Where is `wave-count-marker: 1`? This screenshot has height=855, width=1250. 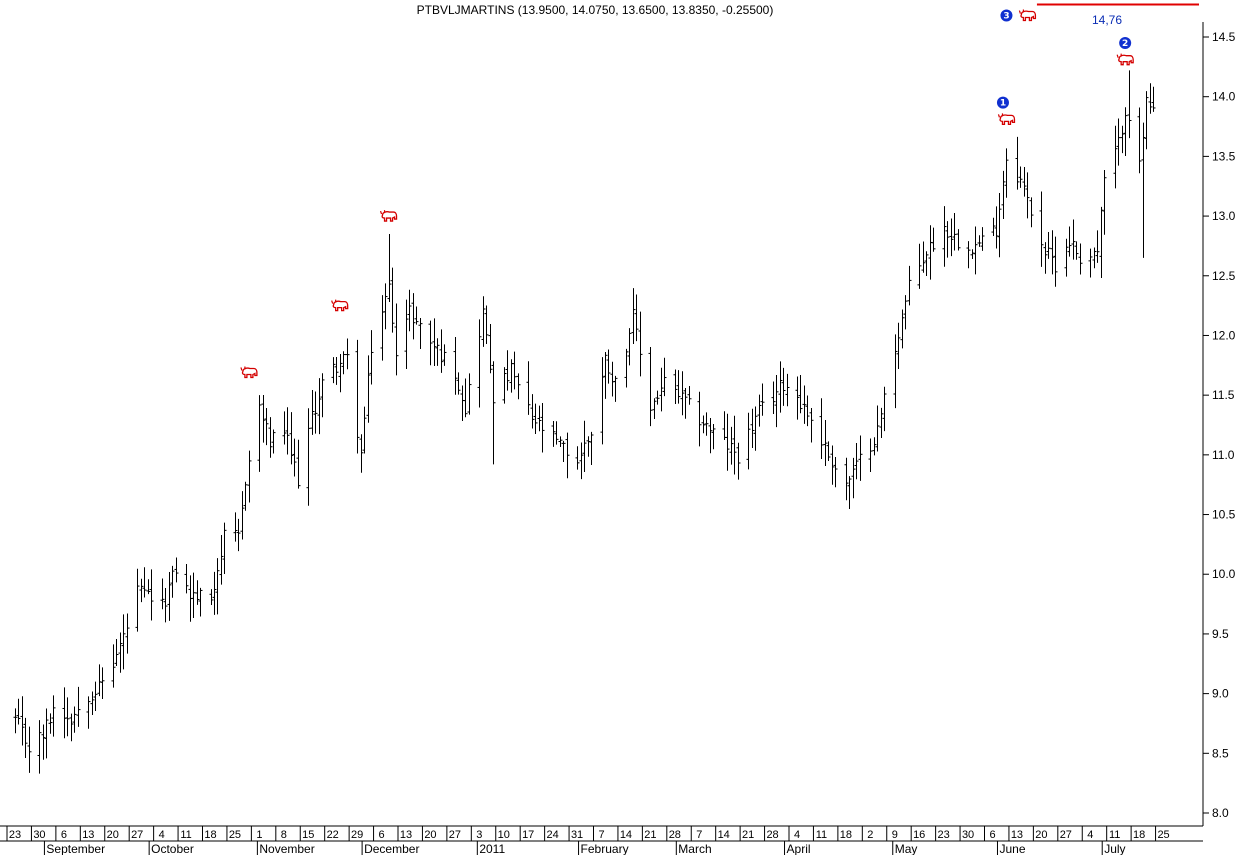 wave-count-marker: 1 is located at coordinates (1002, 102).